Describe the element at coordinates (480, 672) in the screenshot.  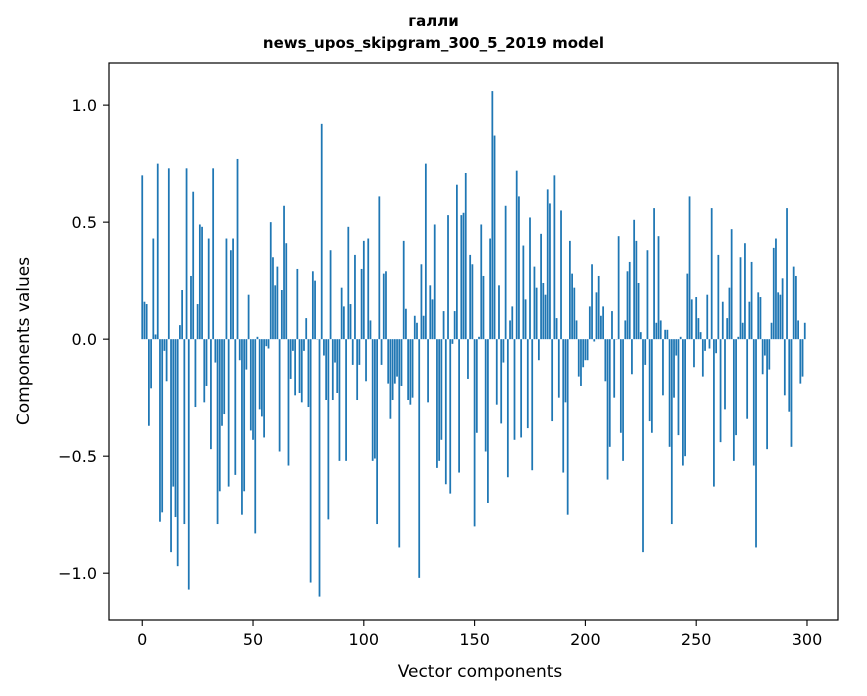
I see `x-axis-label: Vector components` at that location.